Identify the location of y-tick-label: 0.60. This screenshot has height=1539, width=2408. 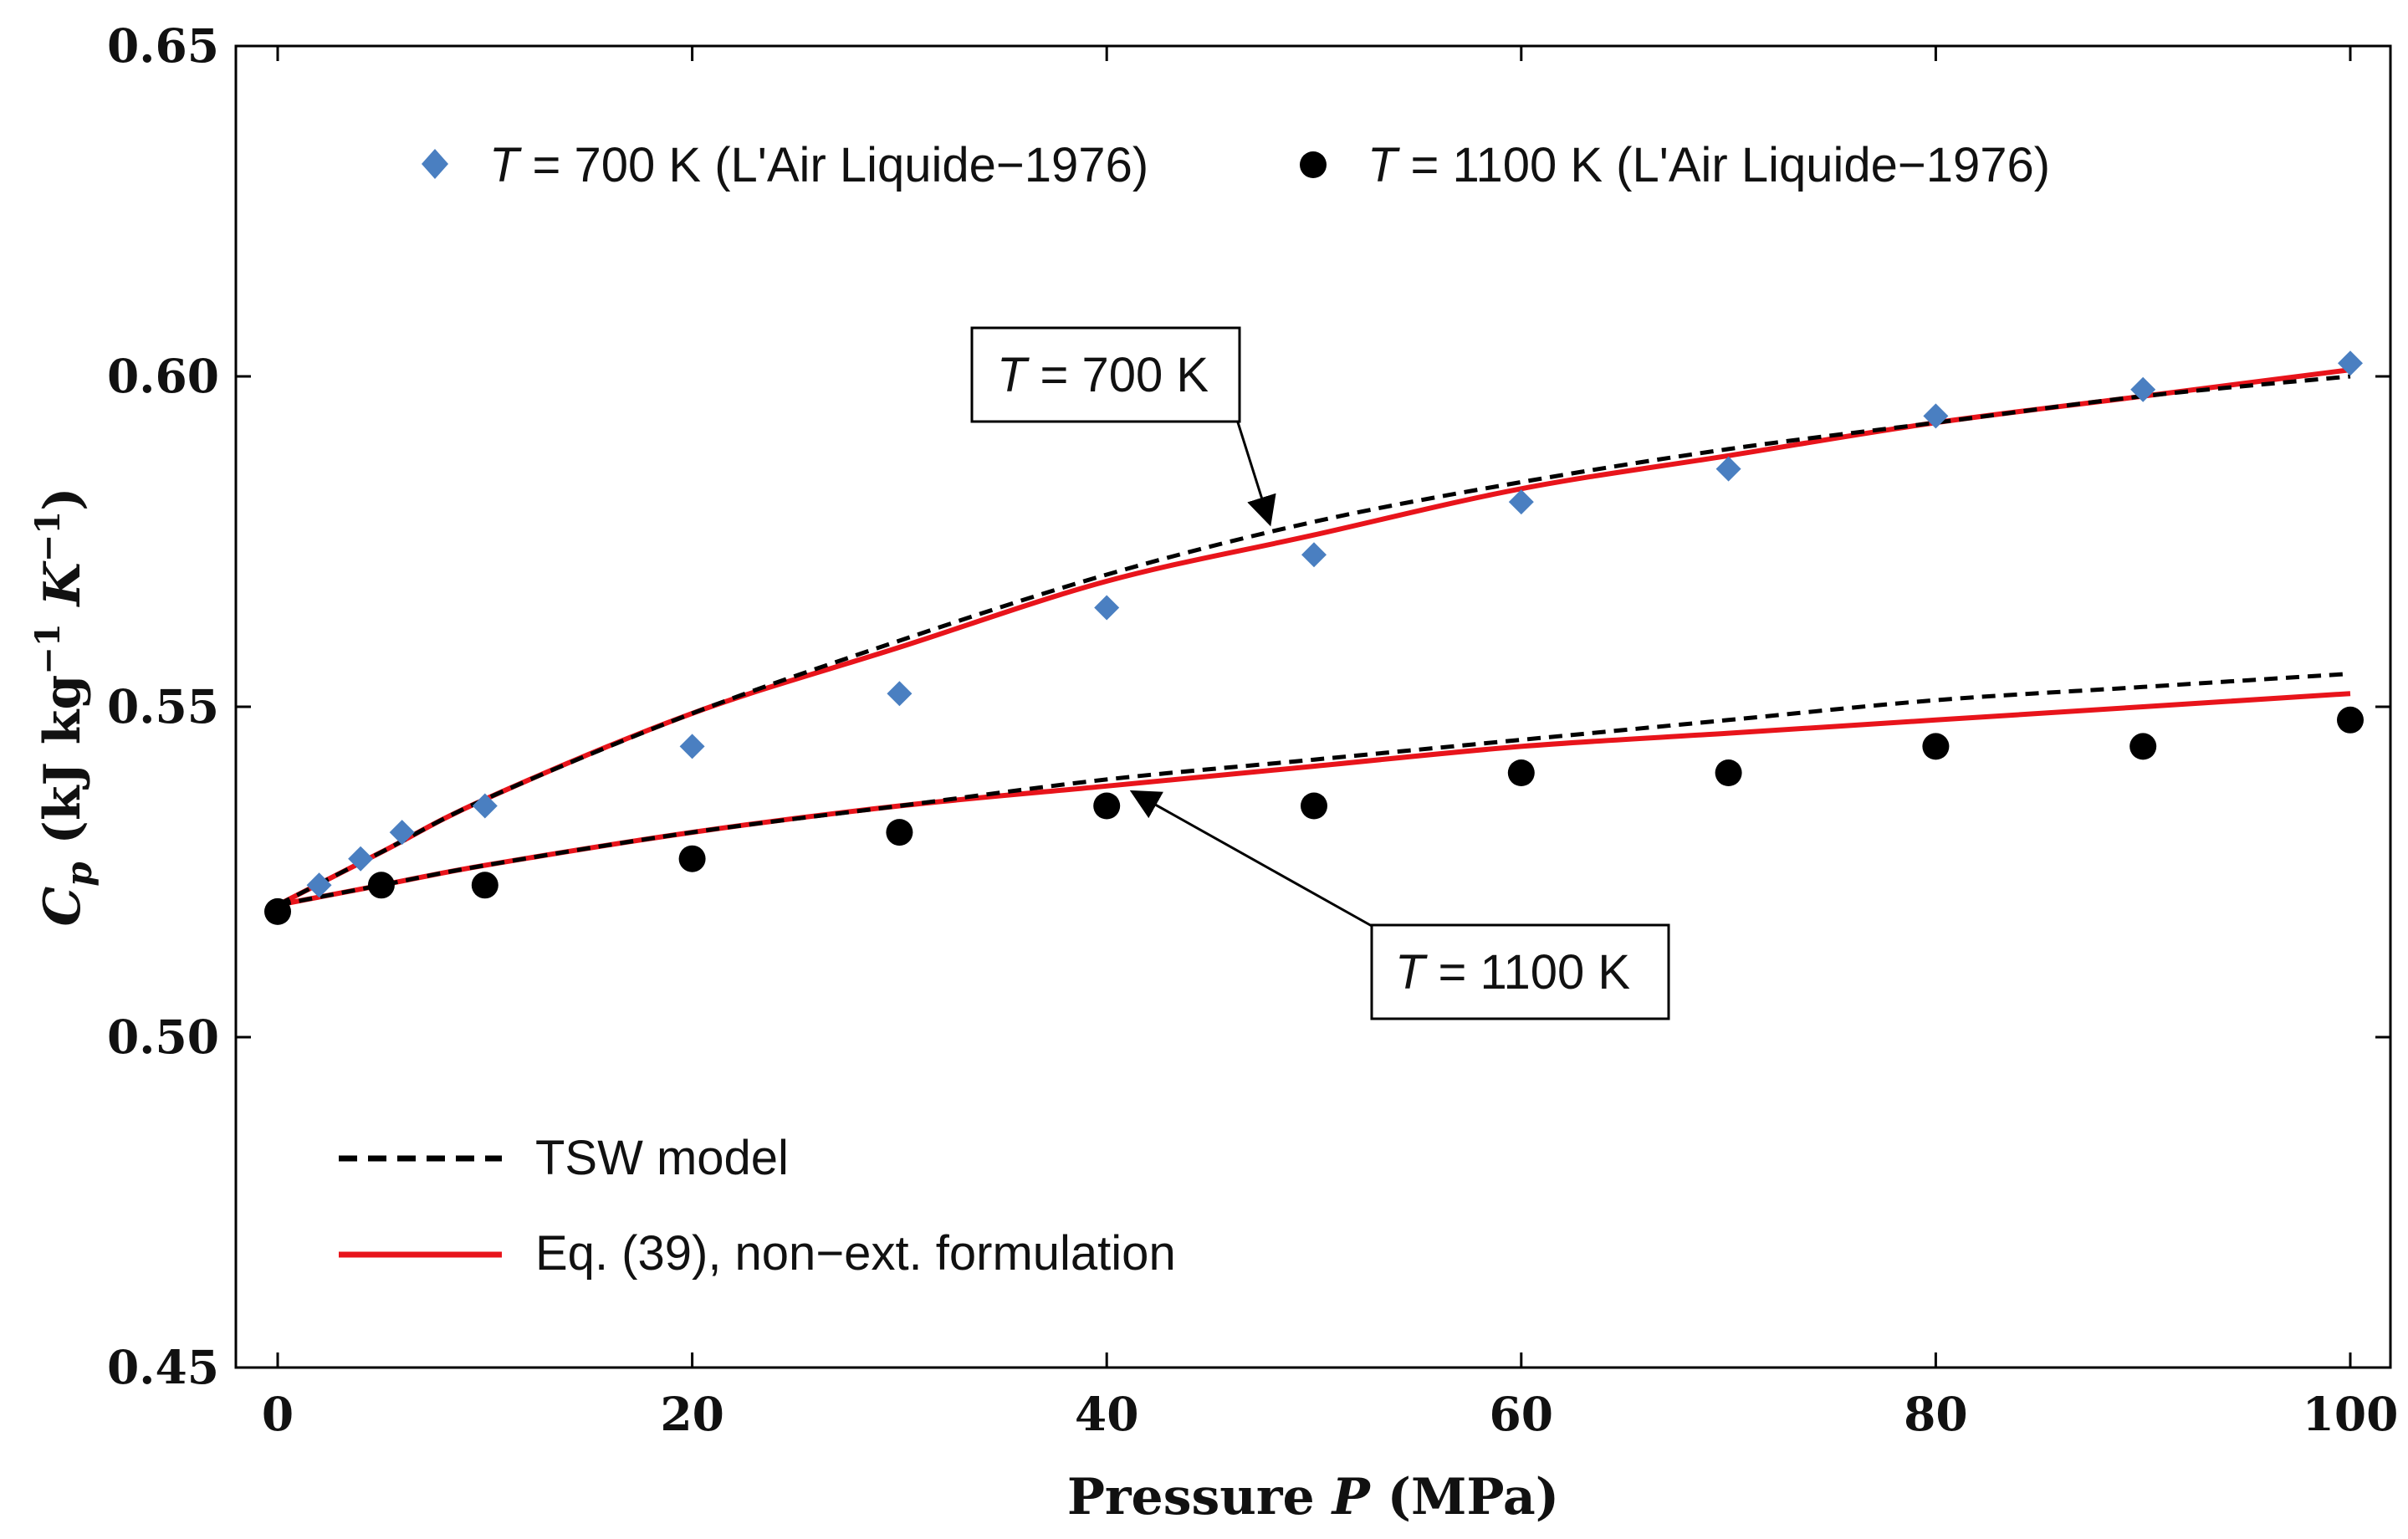
(163, 376).